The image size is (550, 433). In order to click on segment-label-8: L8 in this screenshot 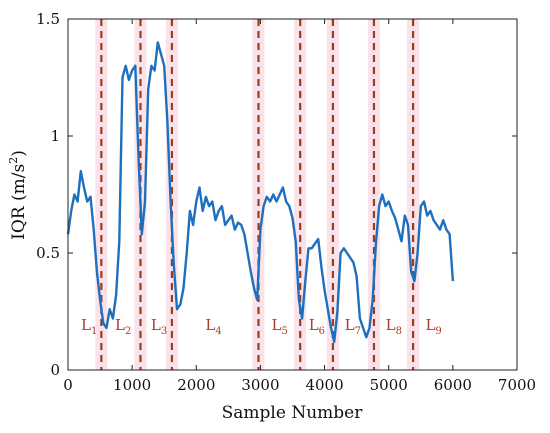, I will do `click(394, 326)`.